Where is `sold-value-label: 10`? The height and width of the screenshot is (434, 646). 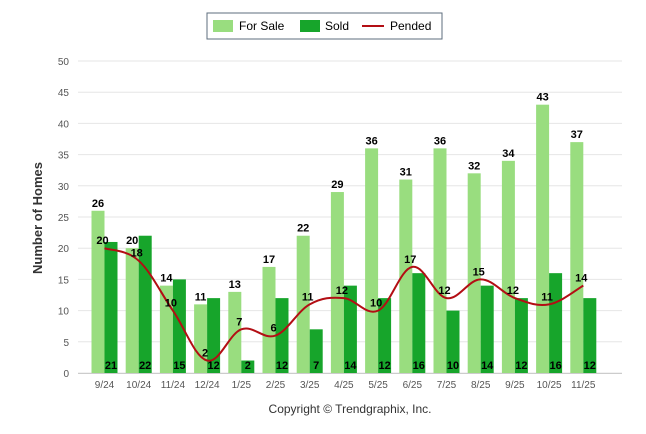
sold-value-label: 10 is located at coordinates (453, 366).